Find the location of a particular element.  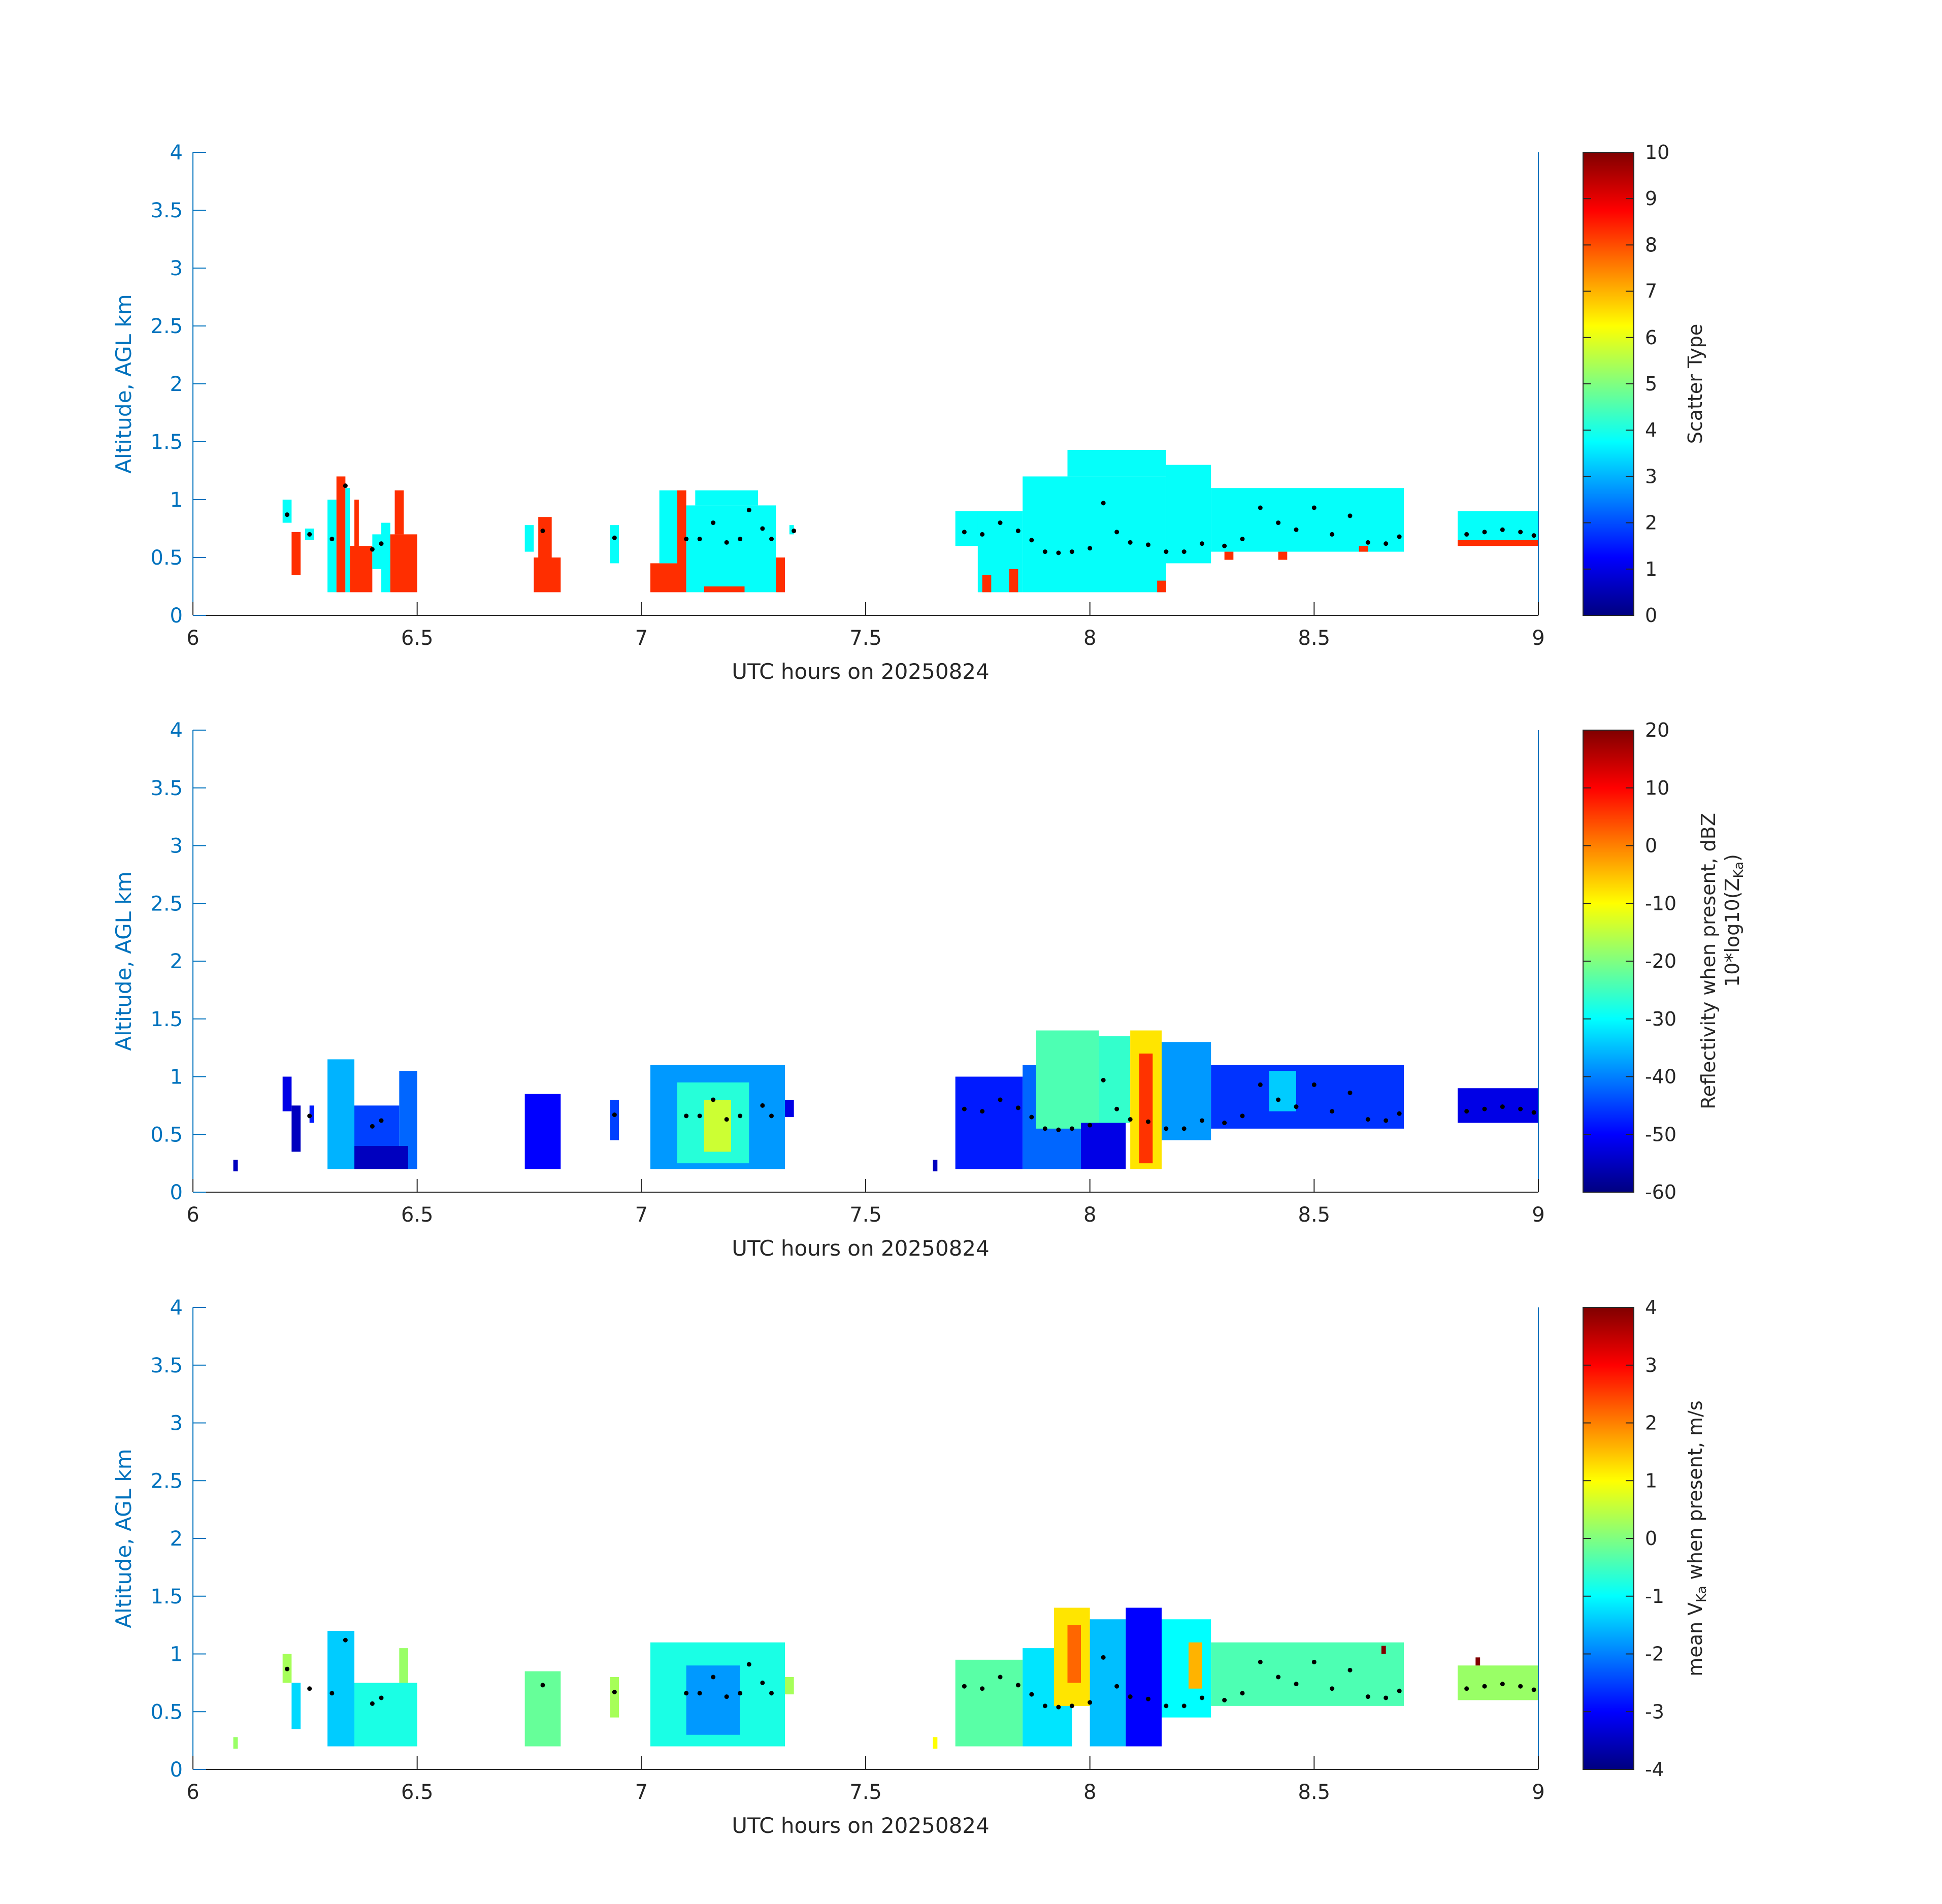

colorbar-tick-label: -60 is located at coordinates (1660, 1192).